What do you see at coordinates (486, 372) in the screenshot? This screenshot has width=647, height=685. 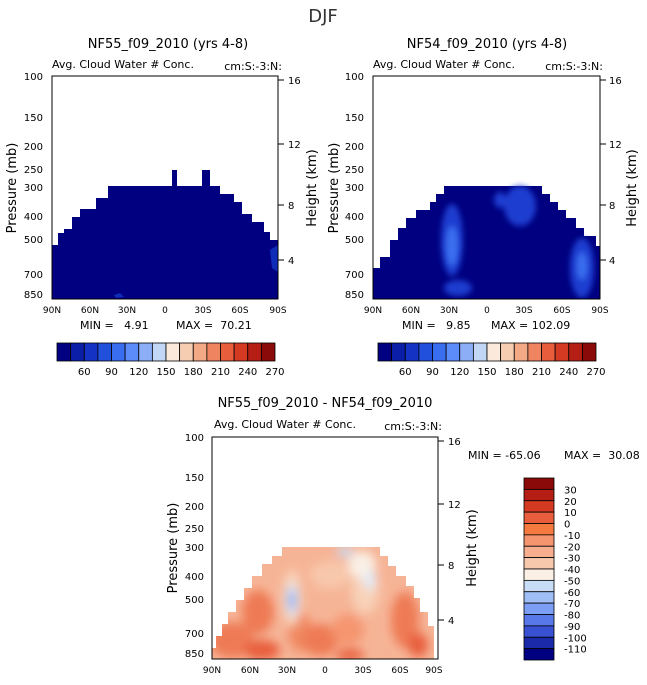 I see `colorbar-label: 150` at bounding box center [486, 372].